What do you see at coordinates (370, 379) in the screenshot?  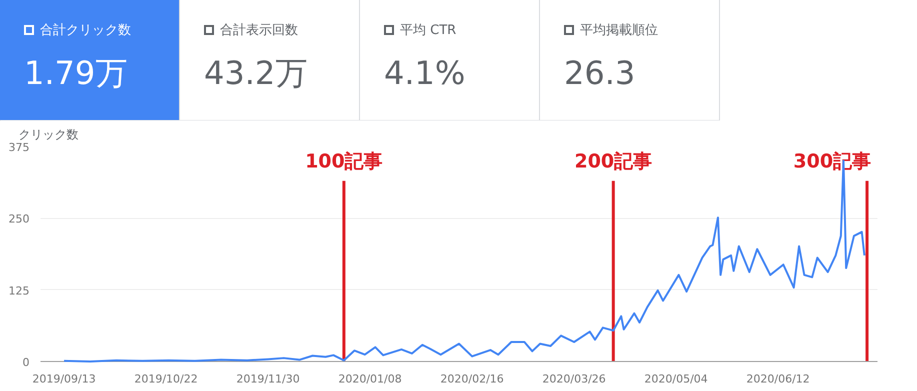 I see `x-tick-label: 2020/01/08` at bounding box center [370, 379].